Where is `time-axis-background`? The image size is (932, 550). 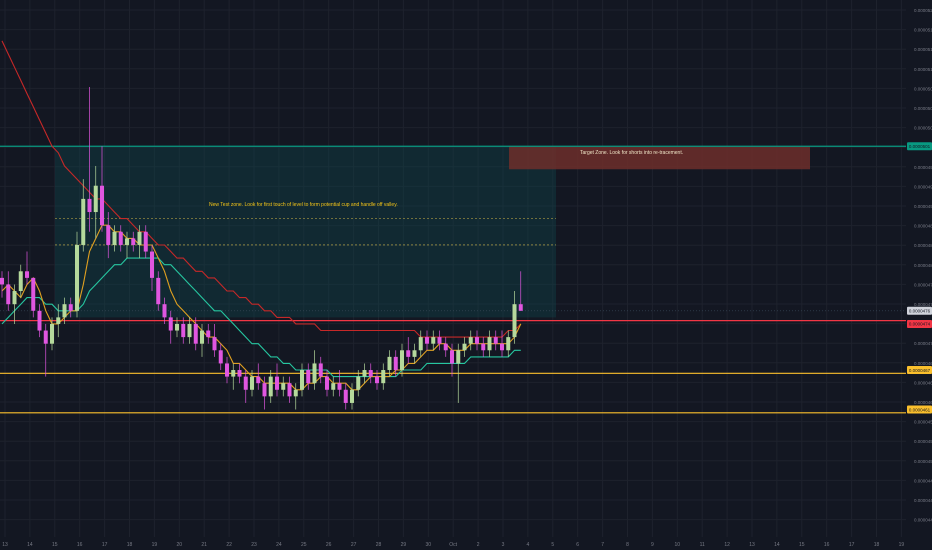
time-axis-background is located at coordinates (466, 543).